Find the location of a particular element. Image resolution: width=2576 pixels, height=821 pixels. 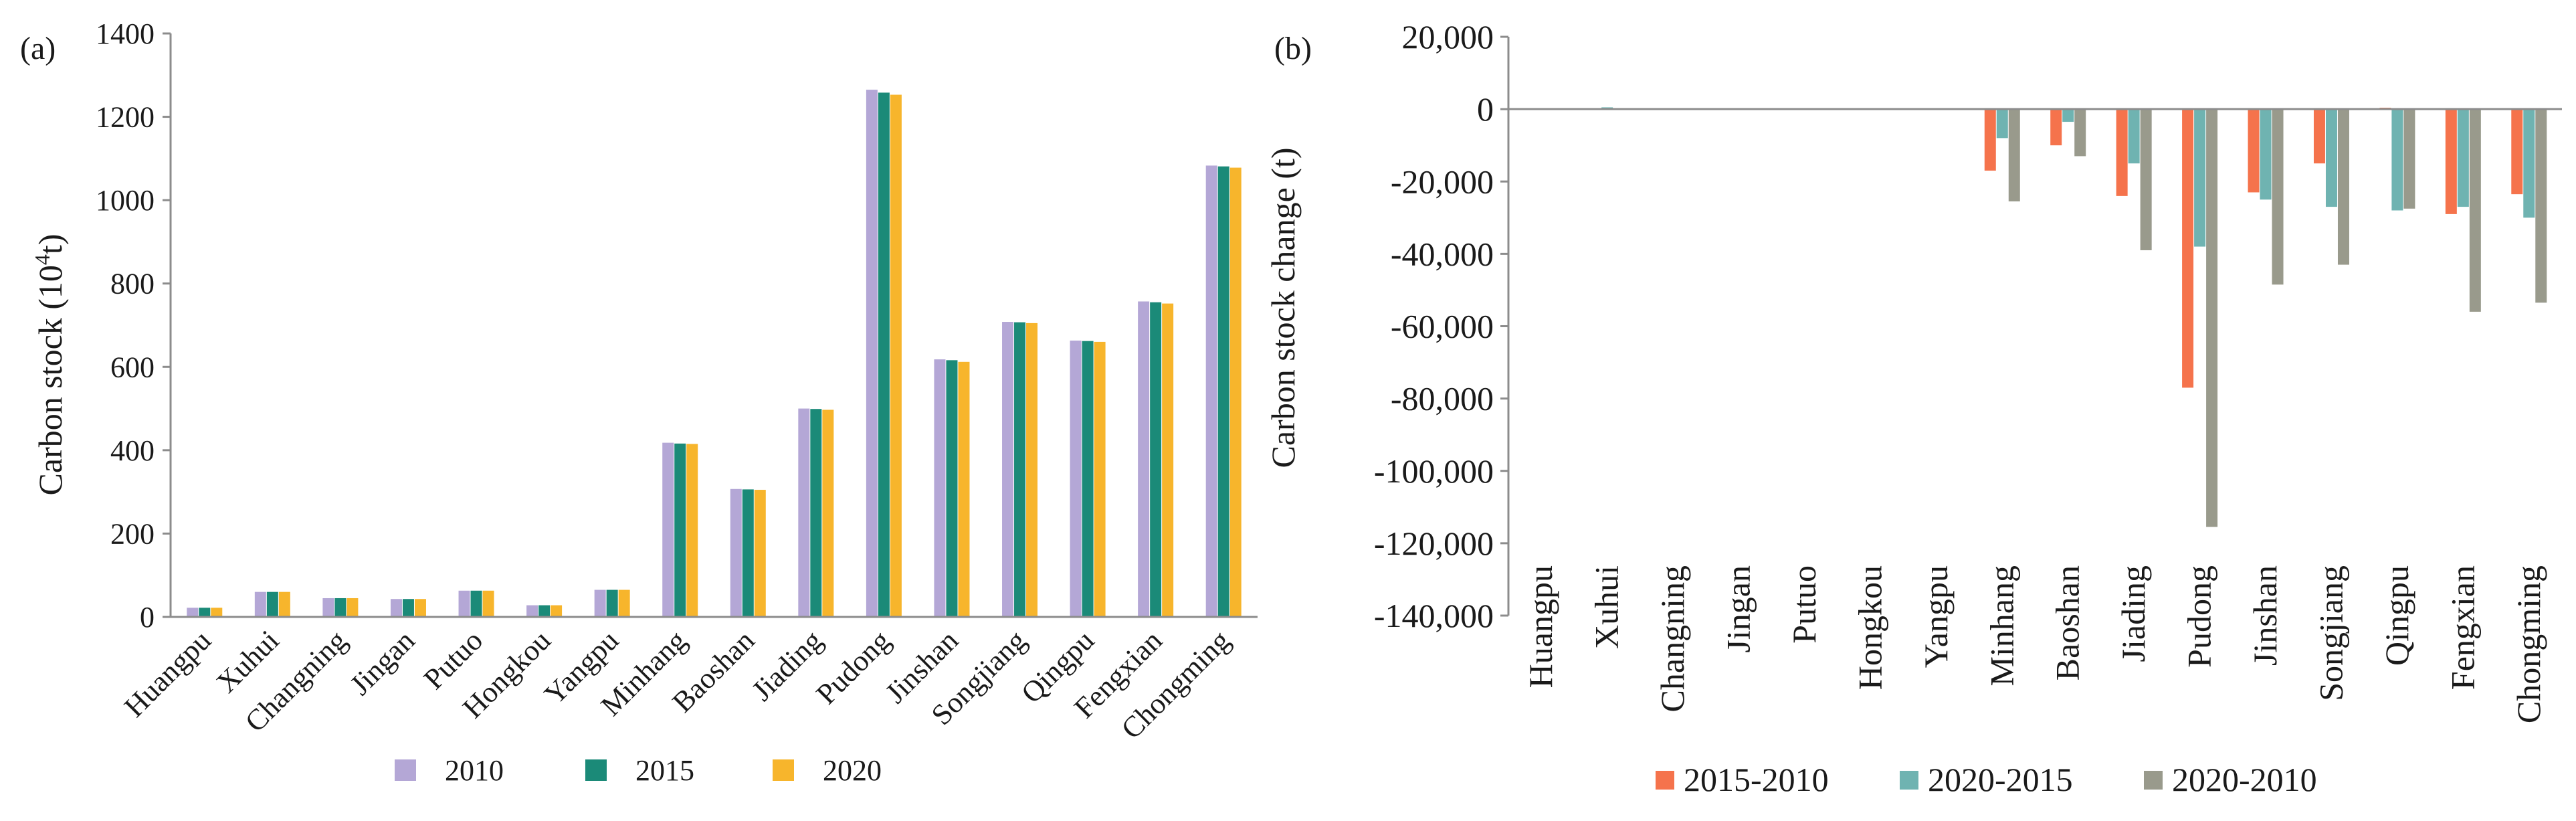

panel-b-legend-swatch-2020-2010 is located at coordinates (2153, 780).